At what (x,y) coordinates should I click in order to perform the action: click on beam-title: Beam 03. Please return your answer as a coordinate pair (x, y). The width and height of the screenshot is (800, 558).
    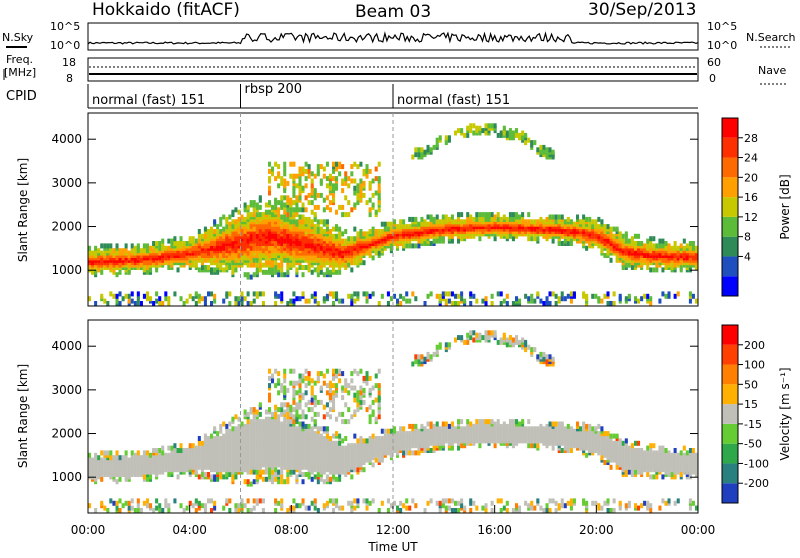
    Looking at the image, I should click on (393, 12).